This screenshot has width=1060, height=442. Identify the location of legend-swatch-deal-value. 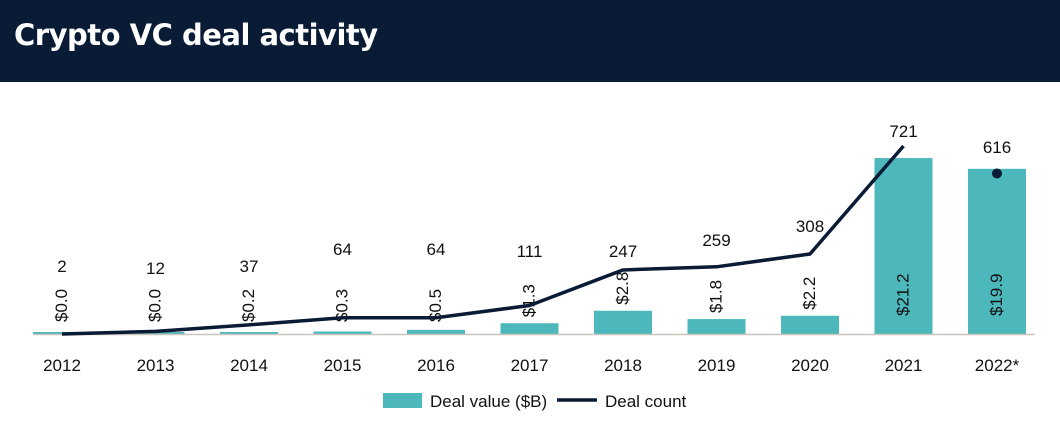
(402, 400).